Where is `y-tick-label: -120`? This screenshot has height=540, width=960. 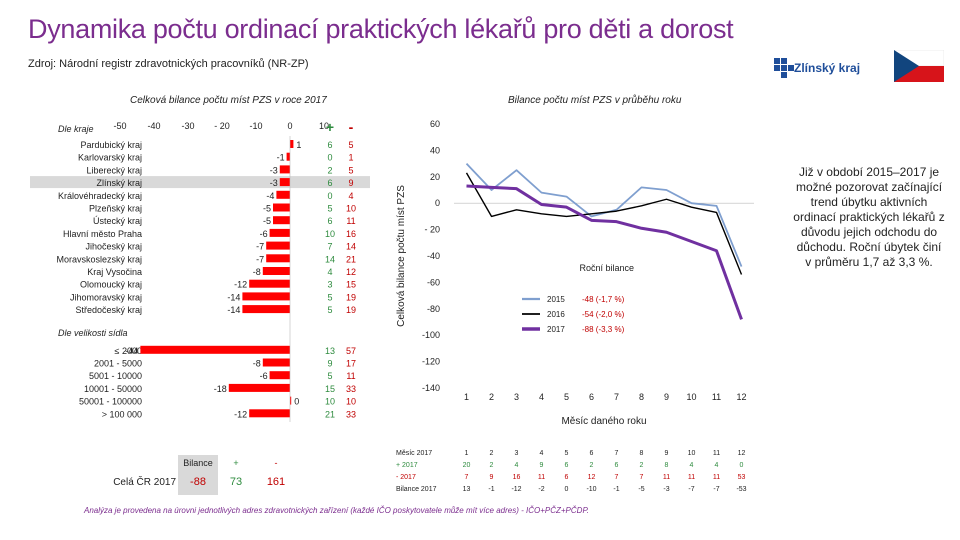
y-tick-label: -120 is located at coordinates (431, 362).